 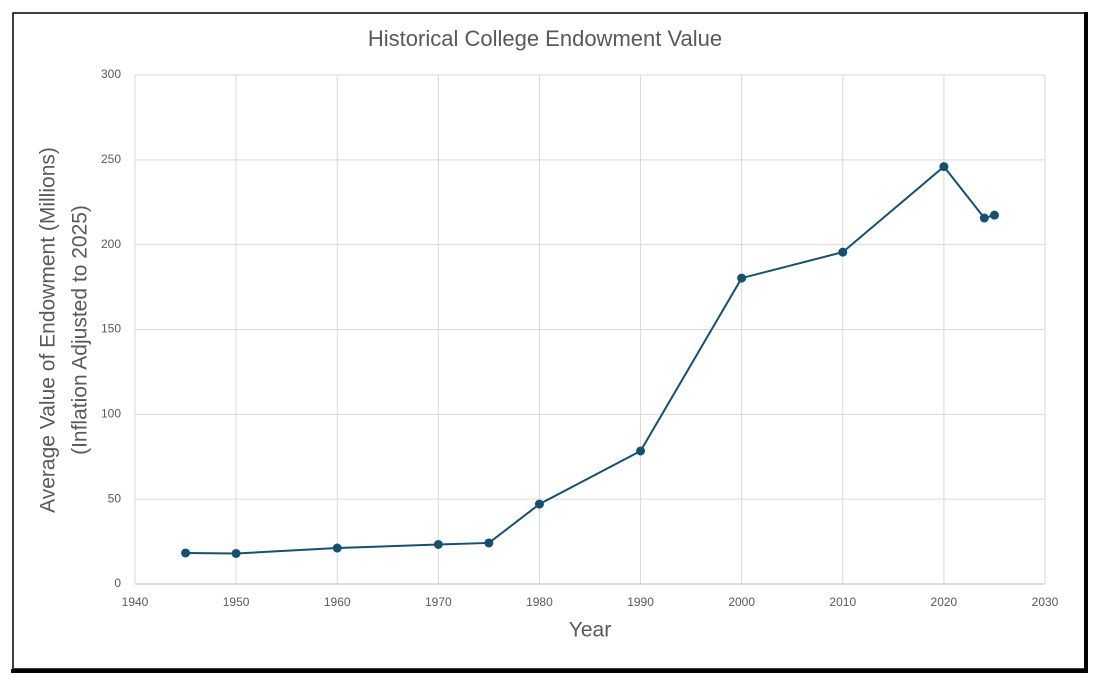 What do you see at coordinates (80, 330) in the screenshot?
I see `y-axis-title-line: (Inflation Adjusted to 2025)` at bounding box center [80, 330].